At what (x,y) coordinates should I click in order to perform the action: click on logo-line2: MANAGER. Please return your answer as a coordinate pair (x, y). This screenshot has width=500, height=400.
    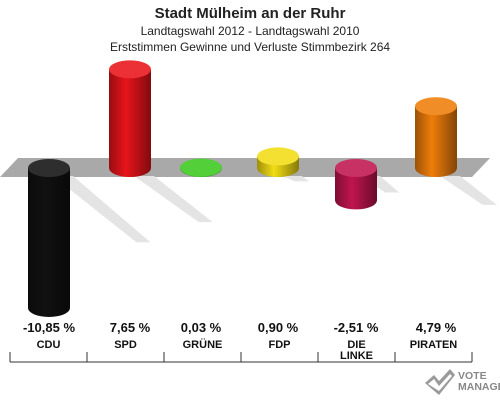
    Looking at the image, I should click on (479, 387).